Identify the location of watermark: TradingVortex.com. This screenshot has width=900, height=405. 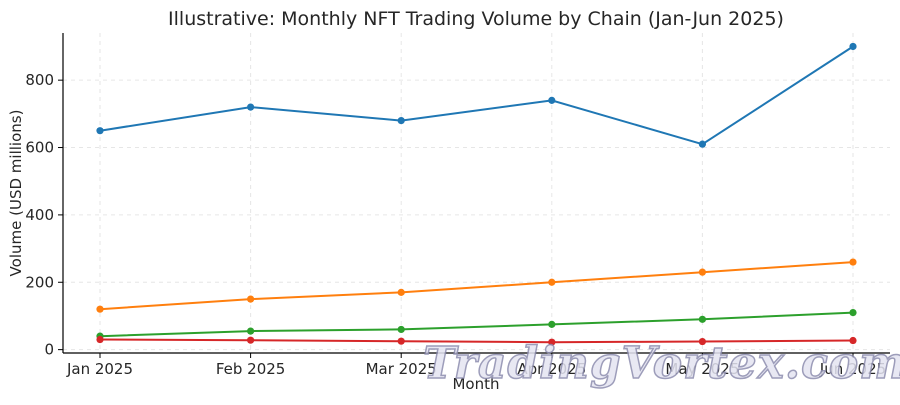
(661, 363).